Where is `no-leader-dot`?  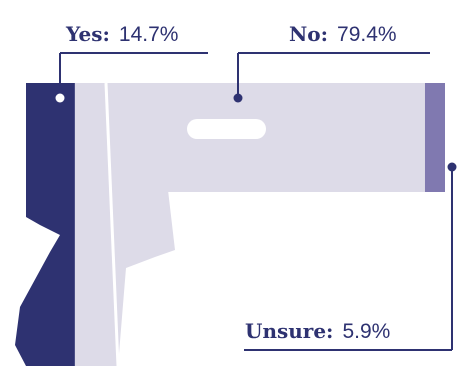
no-leader-dot is located at coordinates (238, 98).